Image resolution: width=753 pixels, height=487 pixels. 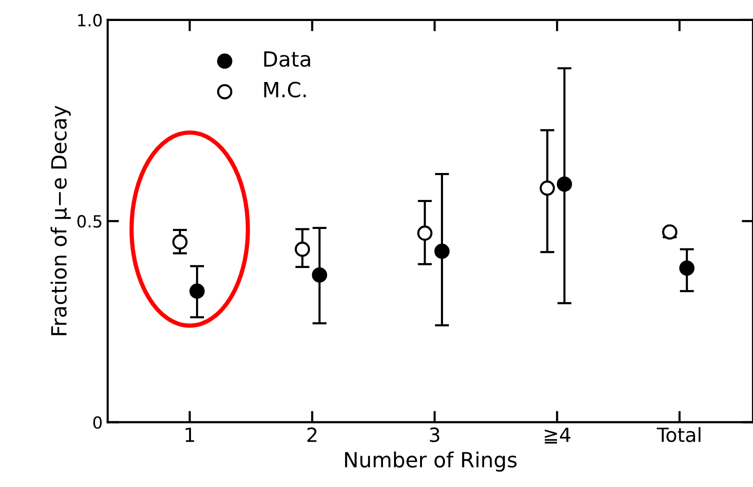 I want to click on y-tick-label: 0, so click(x=97, y=422).